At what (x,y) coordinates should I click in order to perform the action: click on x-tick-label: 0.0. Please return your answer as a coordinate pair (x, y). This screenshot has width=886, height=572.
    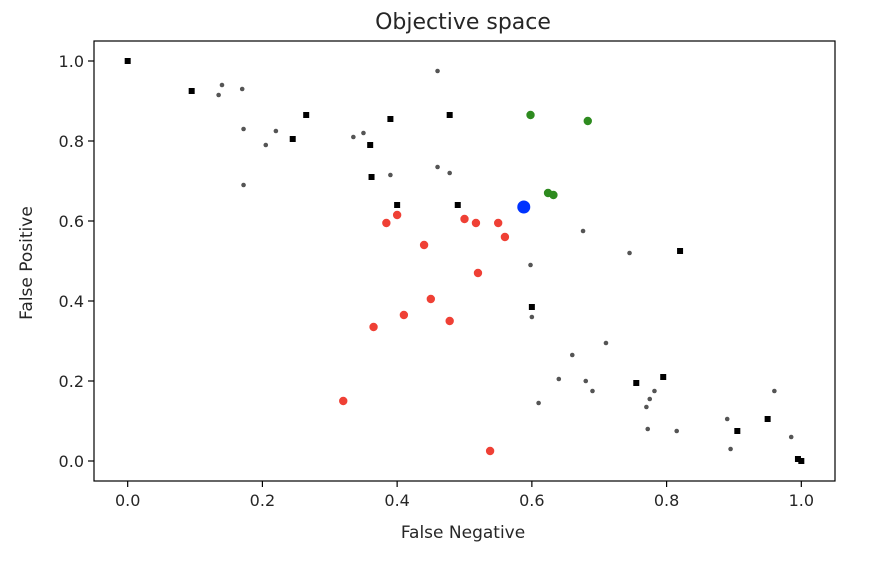
    Looking at the image, I should click on (127, 500).